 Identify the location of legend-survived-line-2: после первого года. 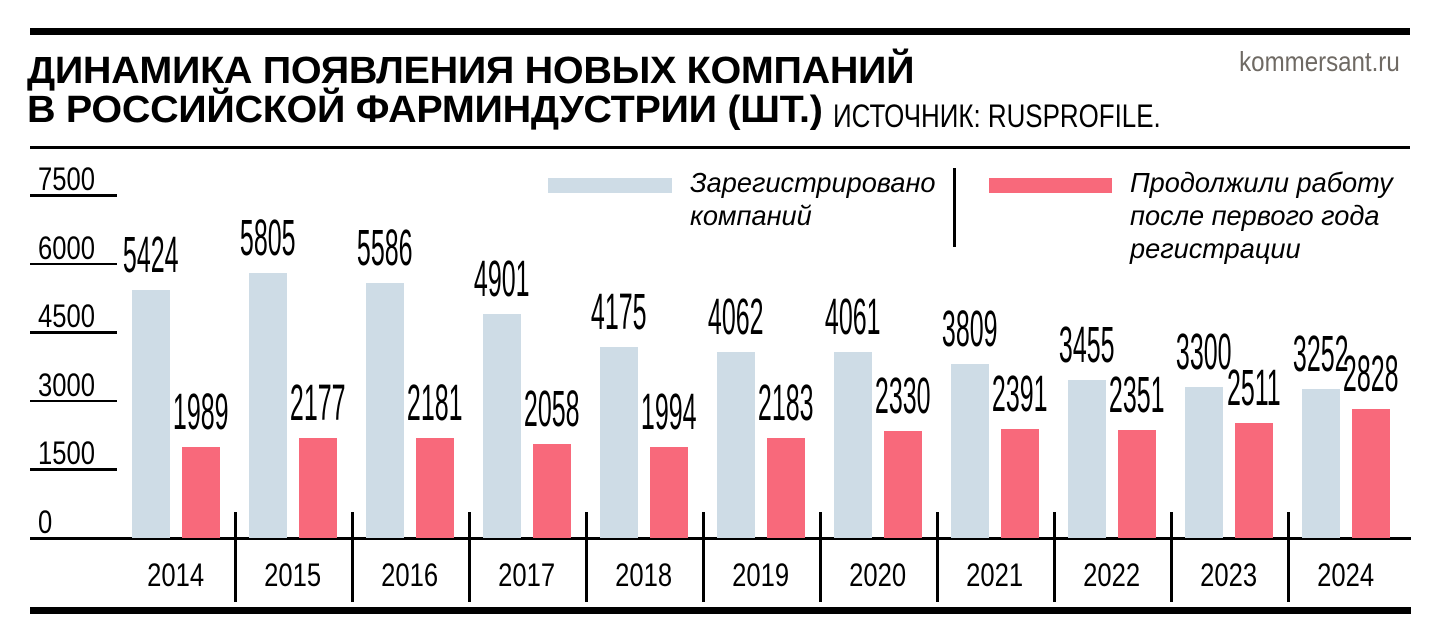
(1265, 215).